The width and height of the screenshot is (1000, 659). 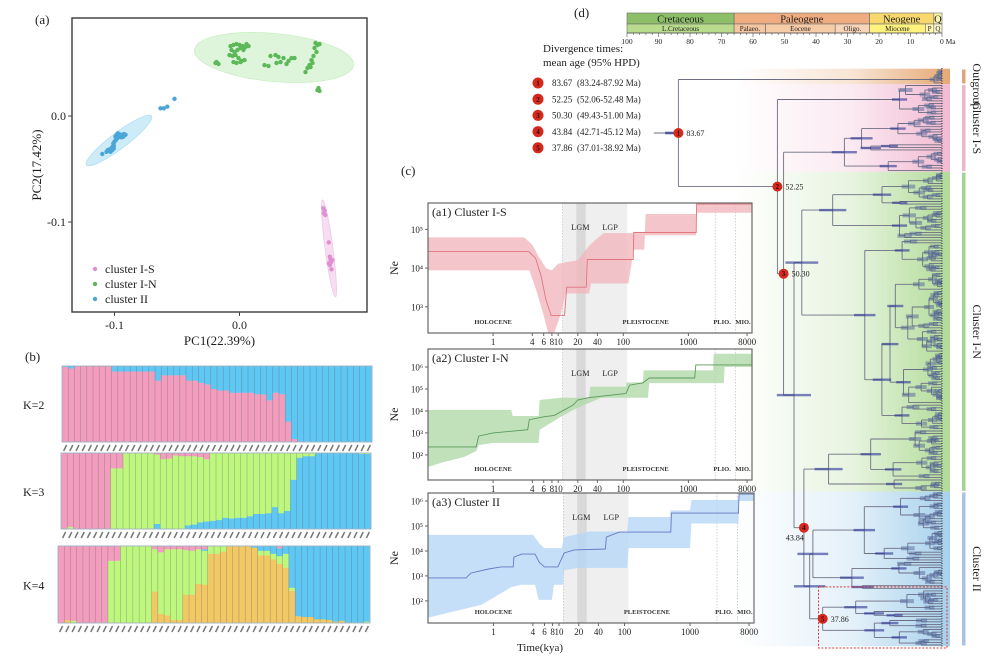 What do you see at coordinates (532, 489) in the screenshot?
I see `x-tick-label: 4` at bounding box center [532, 489].